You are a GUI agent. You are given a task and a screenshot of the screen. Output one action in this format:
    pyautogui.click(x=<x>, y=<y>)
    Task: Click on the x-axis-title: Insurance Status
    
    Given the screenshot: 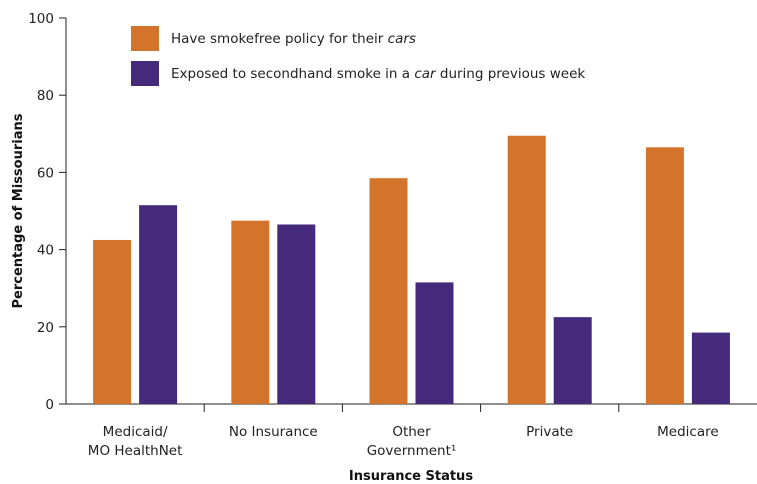 What is the action you would take?
    pyautogui.click(x=411, y=476)
    